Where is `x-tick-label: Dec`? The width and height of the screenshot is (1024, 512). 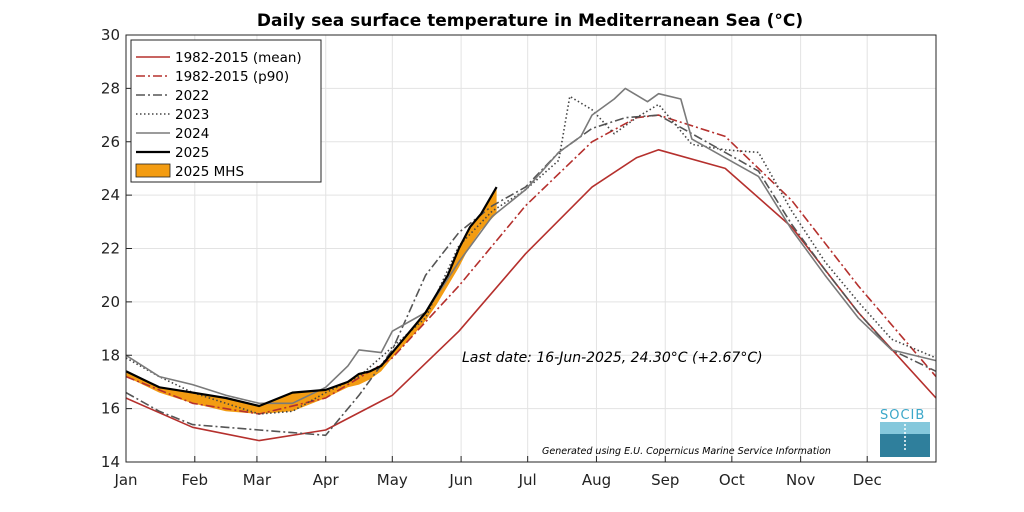
x-tick-label: Dec is located at coordinates (867, 480).